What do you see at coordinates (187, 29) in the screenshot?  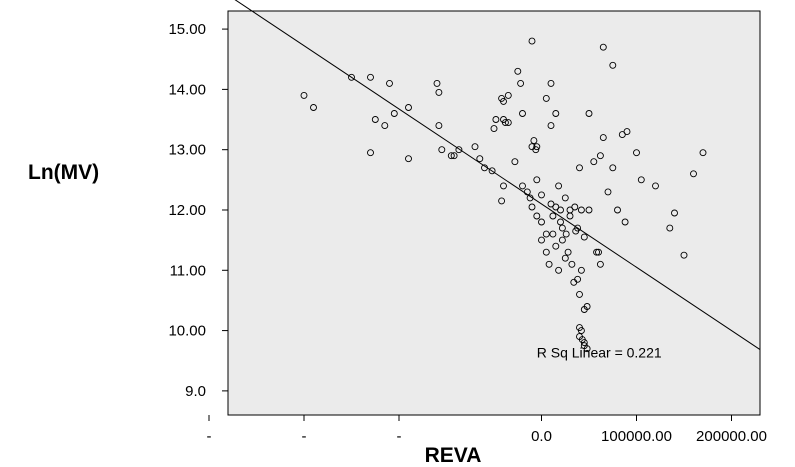 I see `y-tick-label: 15.00` at bounding box center [187, 29].